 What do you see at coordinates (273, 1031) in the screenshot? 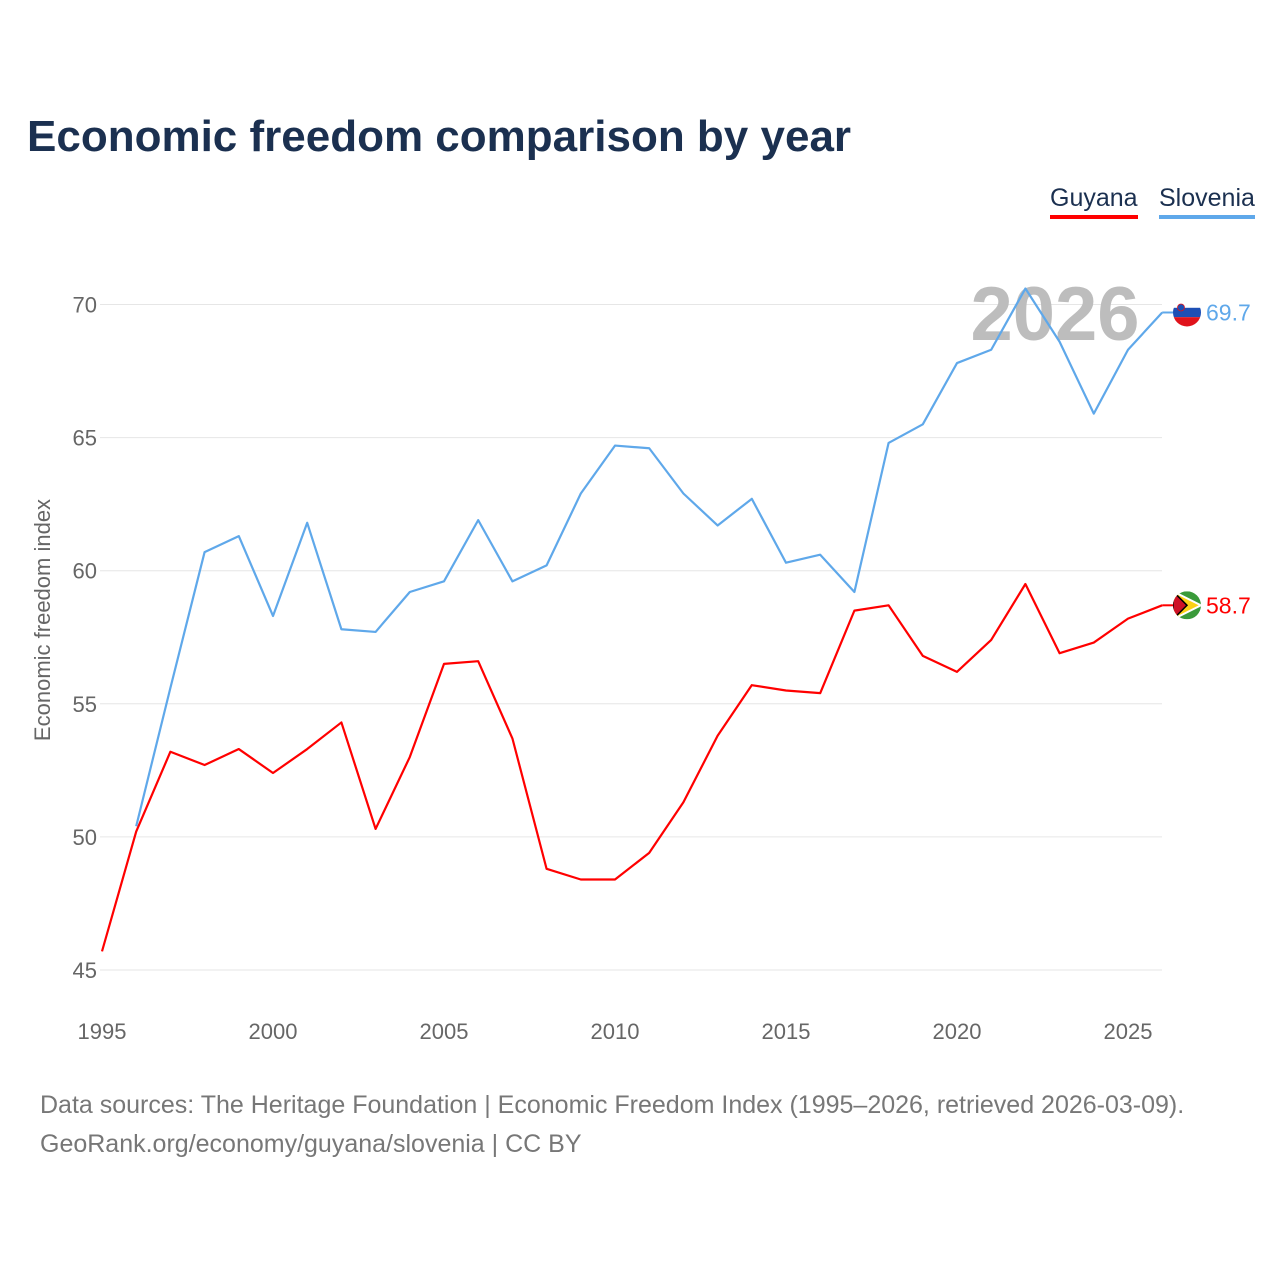
I see `x-tick-label: 2000` at bounding box center [273, 1031].